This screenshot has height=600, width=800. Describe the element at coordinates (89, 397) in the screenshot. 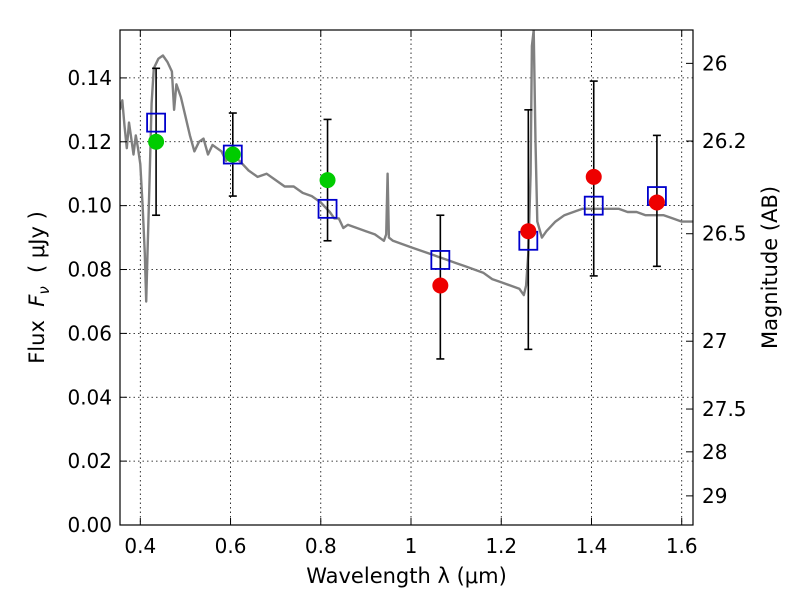

I see `y-tick-label: 0.04` at that location.